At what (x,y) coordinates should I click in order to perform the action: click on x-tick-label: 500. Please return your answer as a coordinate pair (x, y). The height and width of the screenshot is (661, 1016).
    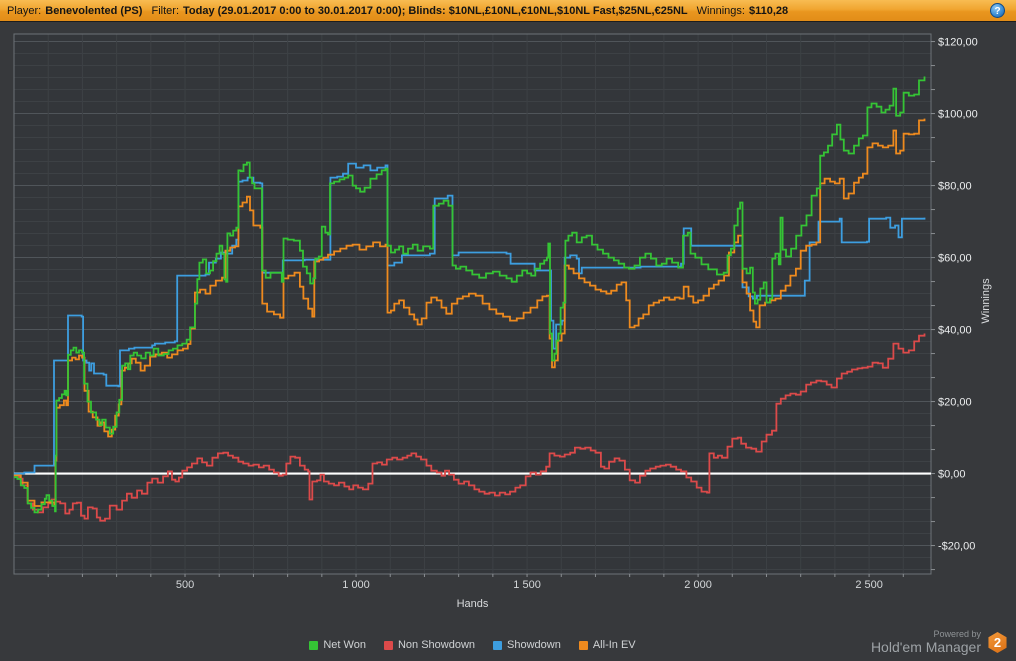
    Looking at the image, I should click on (185, 585).